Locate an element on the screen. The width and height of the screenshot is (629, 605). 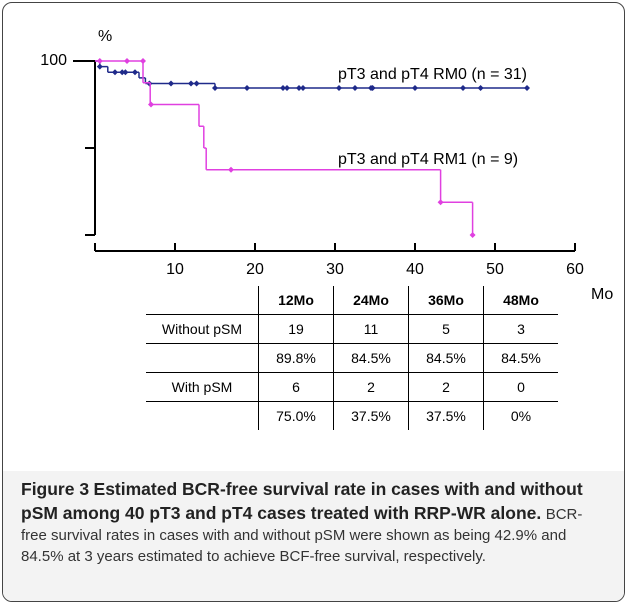
table-cell: 19 is located at coordinates (296, 329).